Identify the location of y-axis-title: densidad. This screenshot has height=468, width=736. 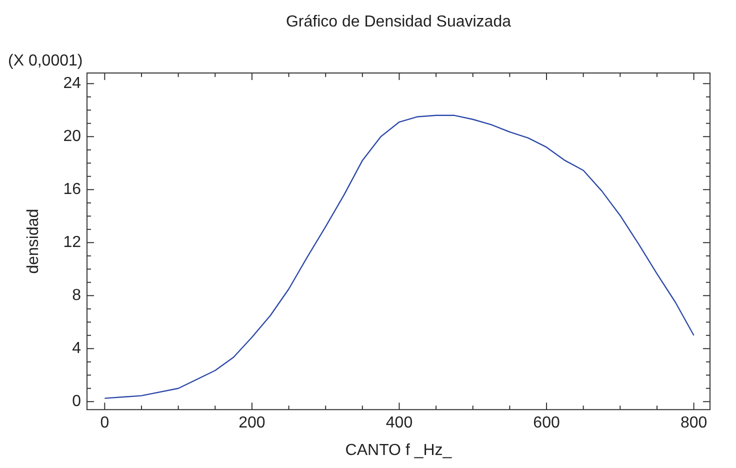
(33, 241).